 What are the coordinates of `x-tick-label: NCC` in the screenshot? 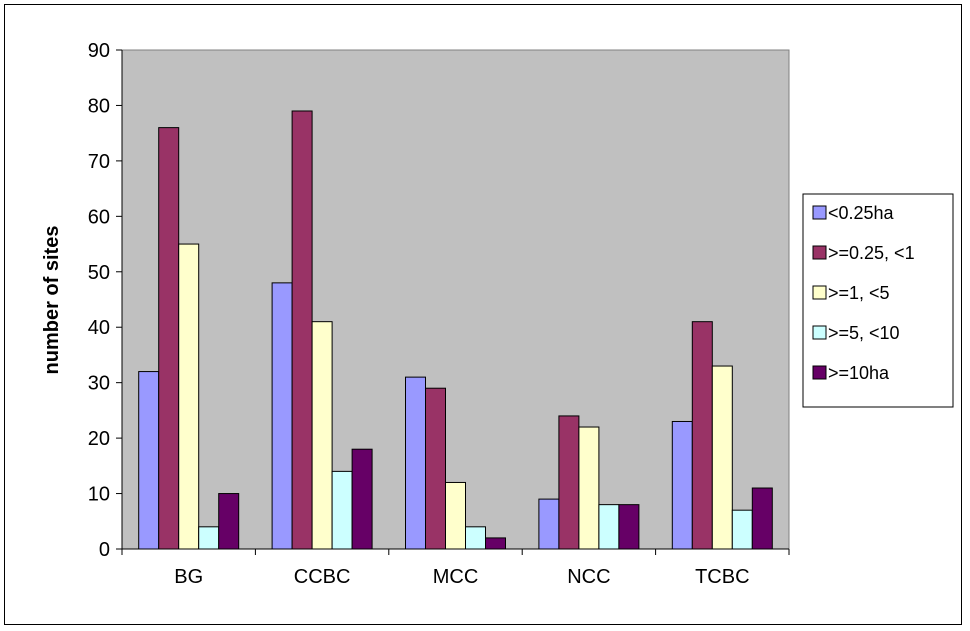 It's located at (588, 577).